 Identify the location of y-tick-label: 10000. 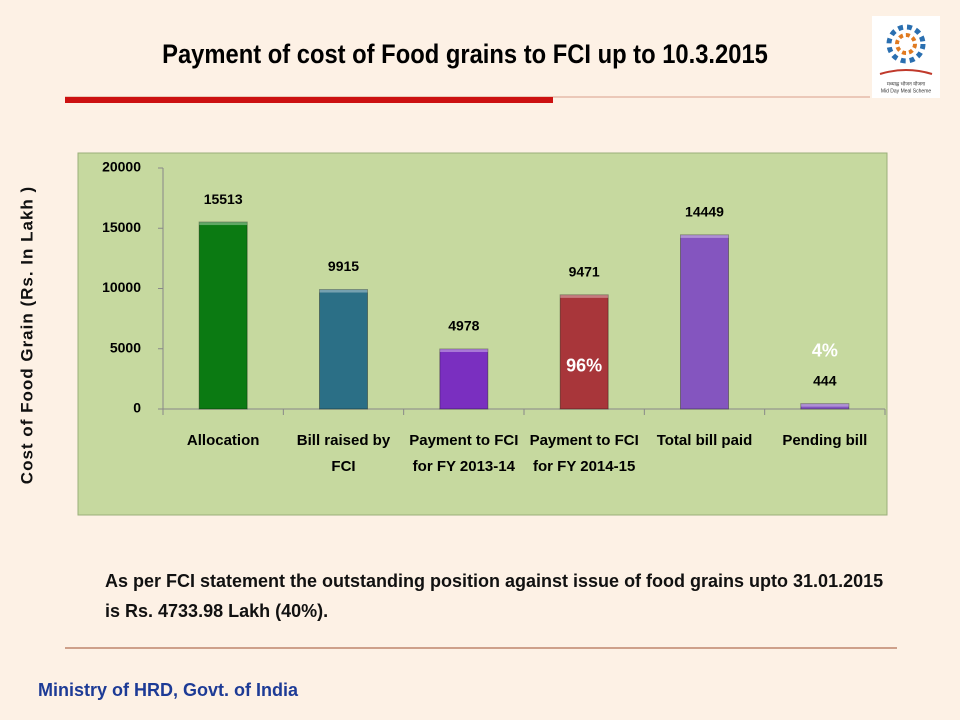
(121, 287).